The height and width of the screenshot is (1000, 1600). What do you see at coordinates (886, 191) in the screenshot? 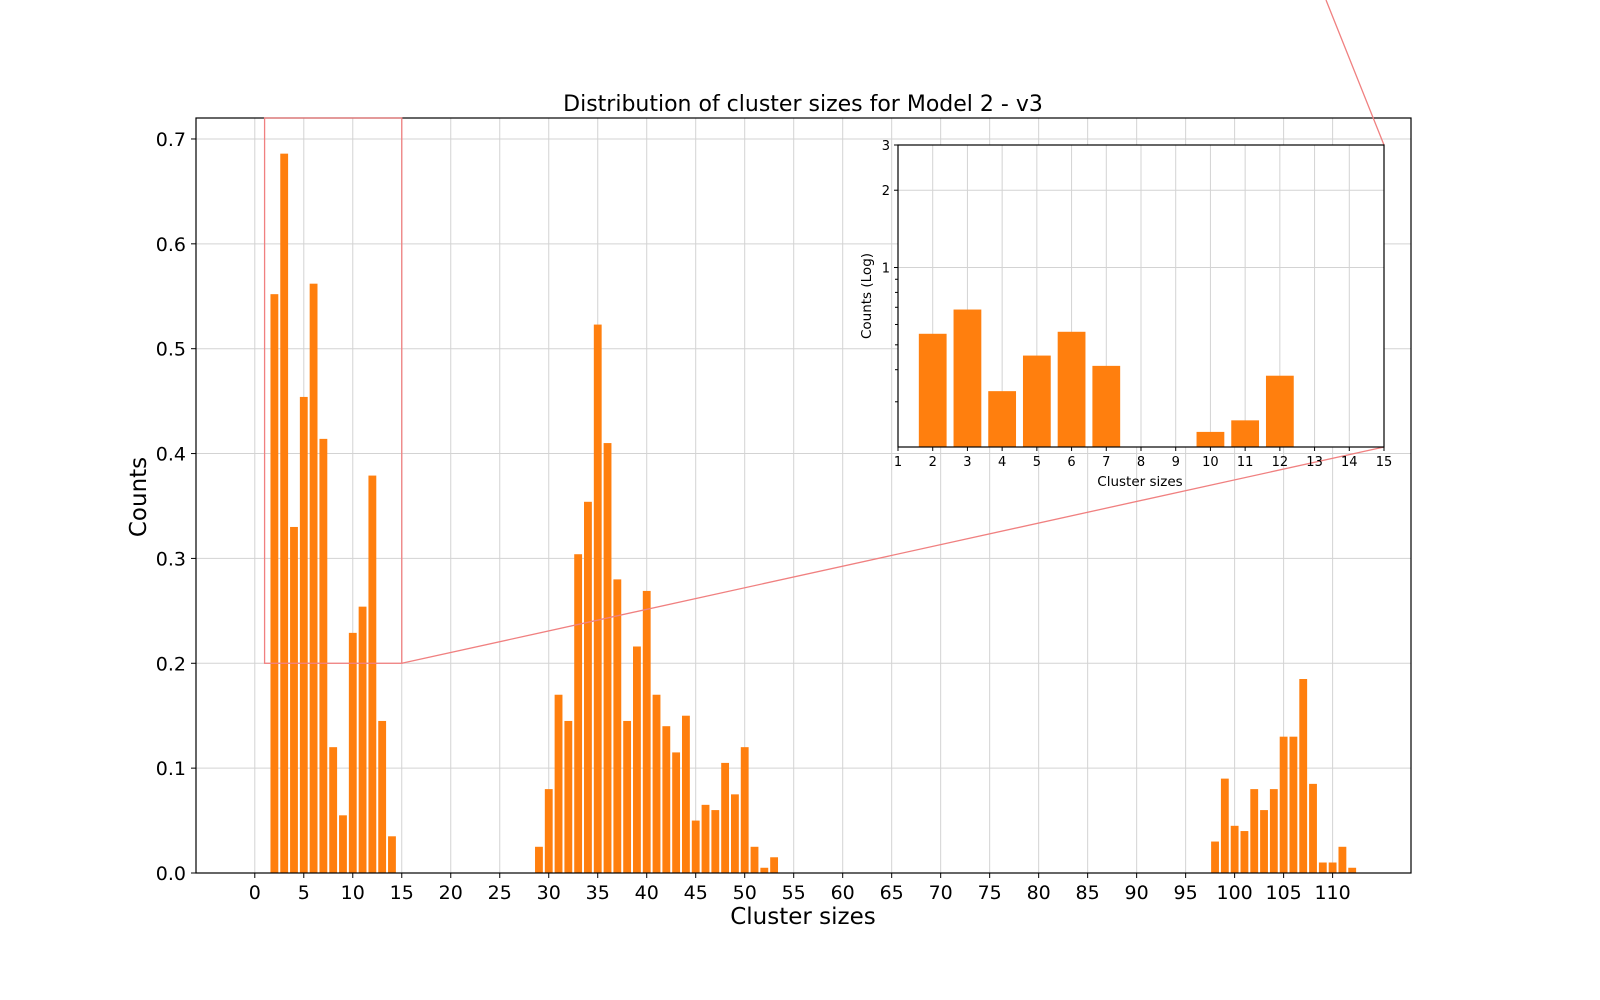
I see `inset-y-tick-label: 2` at bounding box center [886, 191].